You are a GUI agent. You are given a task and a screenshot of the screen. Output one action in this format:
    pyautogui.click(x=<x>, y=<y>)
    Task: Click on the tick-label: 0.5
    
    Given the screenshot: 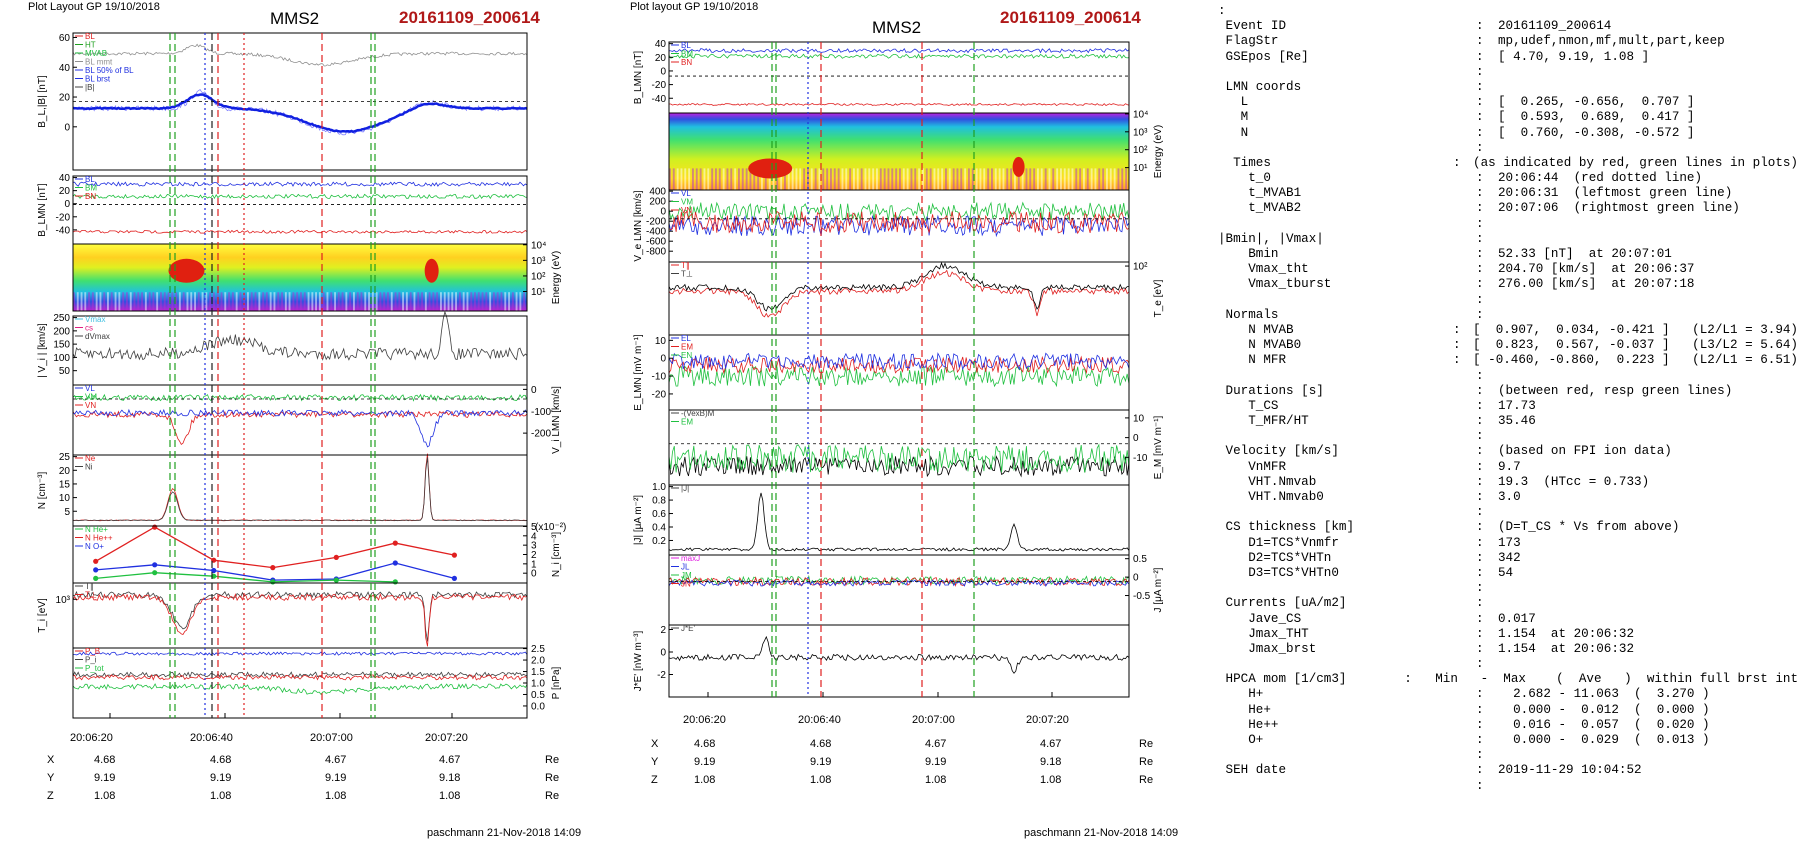 What is the action you would take?
    pyautogui.click(x=538, y=695)
    